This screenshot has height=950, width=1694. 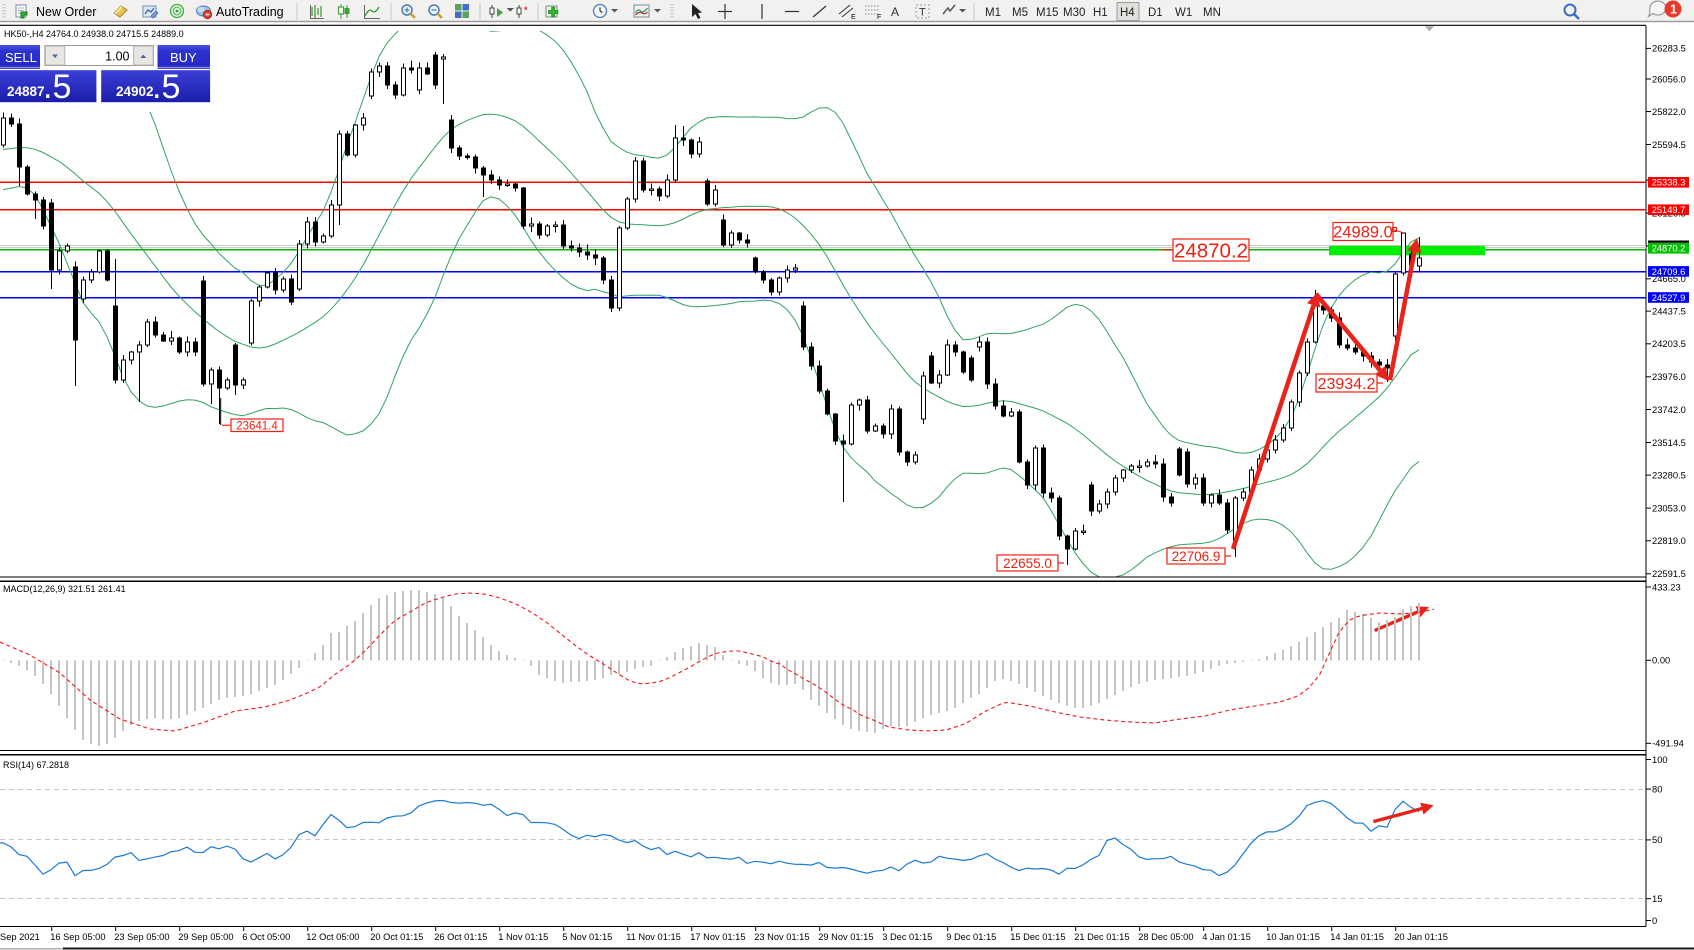 What do you see at coordinates (1212, 13) in the screenshot?
I see `svg-text: MN` at bounding box center [1212, 13].